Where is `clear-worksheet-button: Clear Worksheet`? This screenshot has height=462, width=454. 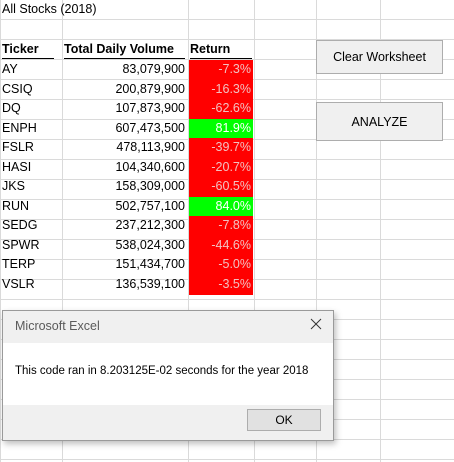 clear-worksheet-button: Clear Worksheet is located at coordinates (379, 57).